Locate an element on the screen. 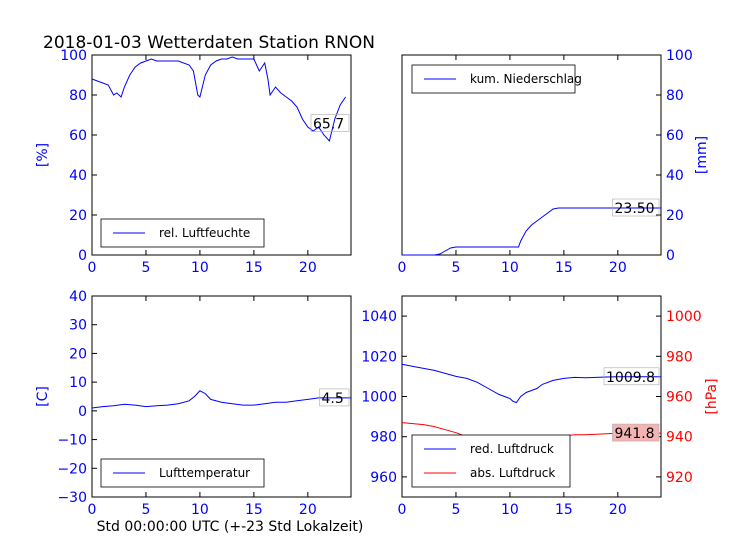 The width and height of the screenshot is (736, 552). y-tick-label: 30 is located at coordinates (78, 326).